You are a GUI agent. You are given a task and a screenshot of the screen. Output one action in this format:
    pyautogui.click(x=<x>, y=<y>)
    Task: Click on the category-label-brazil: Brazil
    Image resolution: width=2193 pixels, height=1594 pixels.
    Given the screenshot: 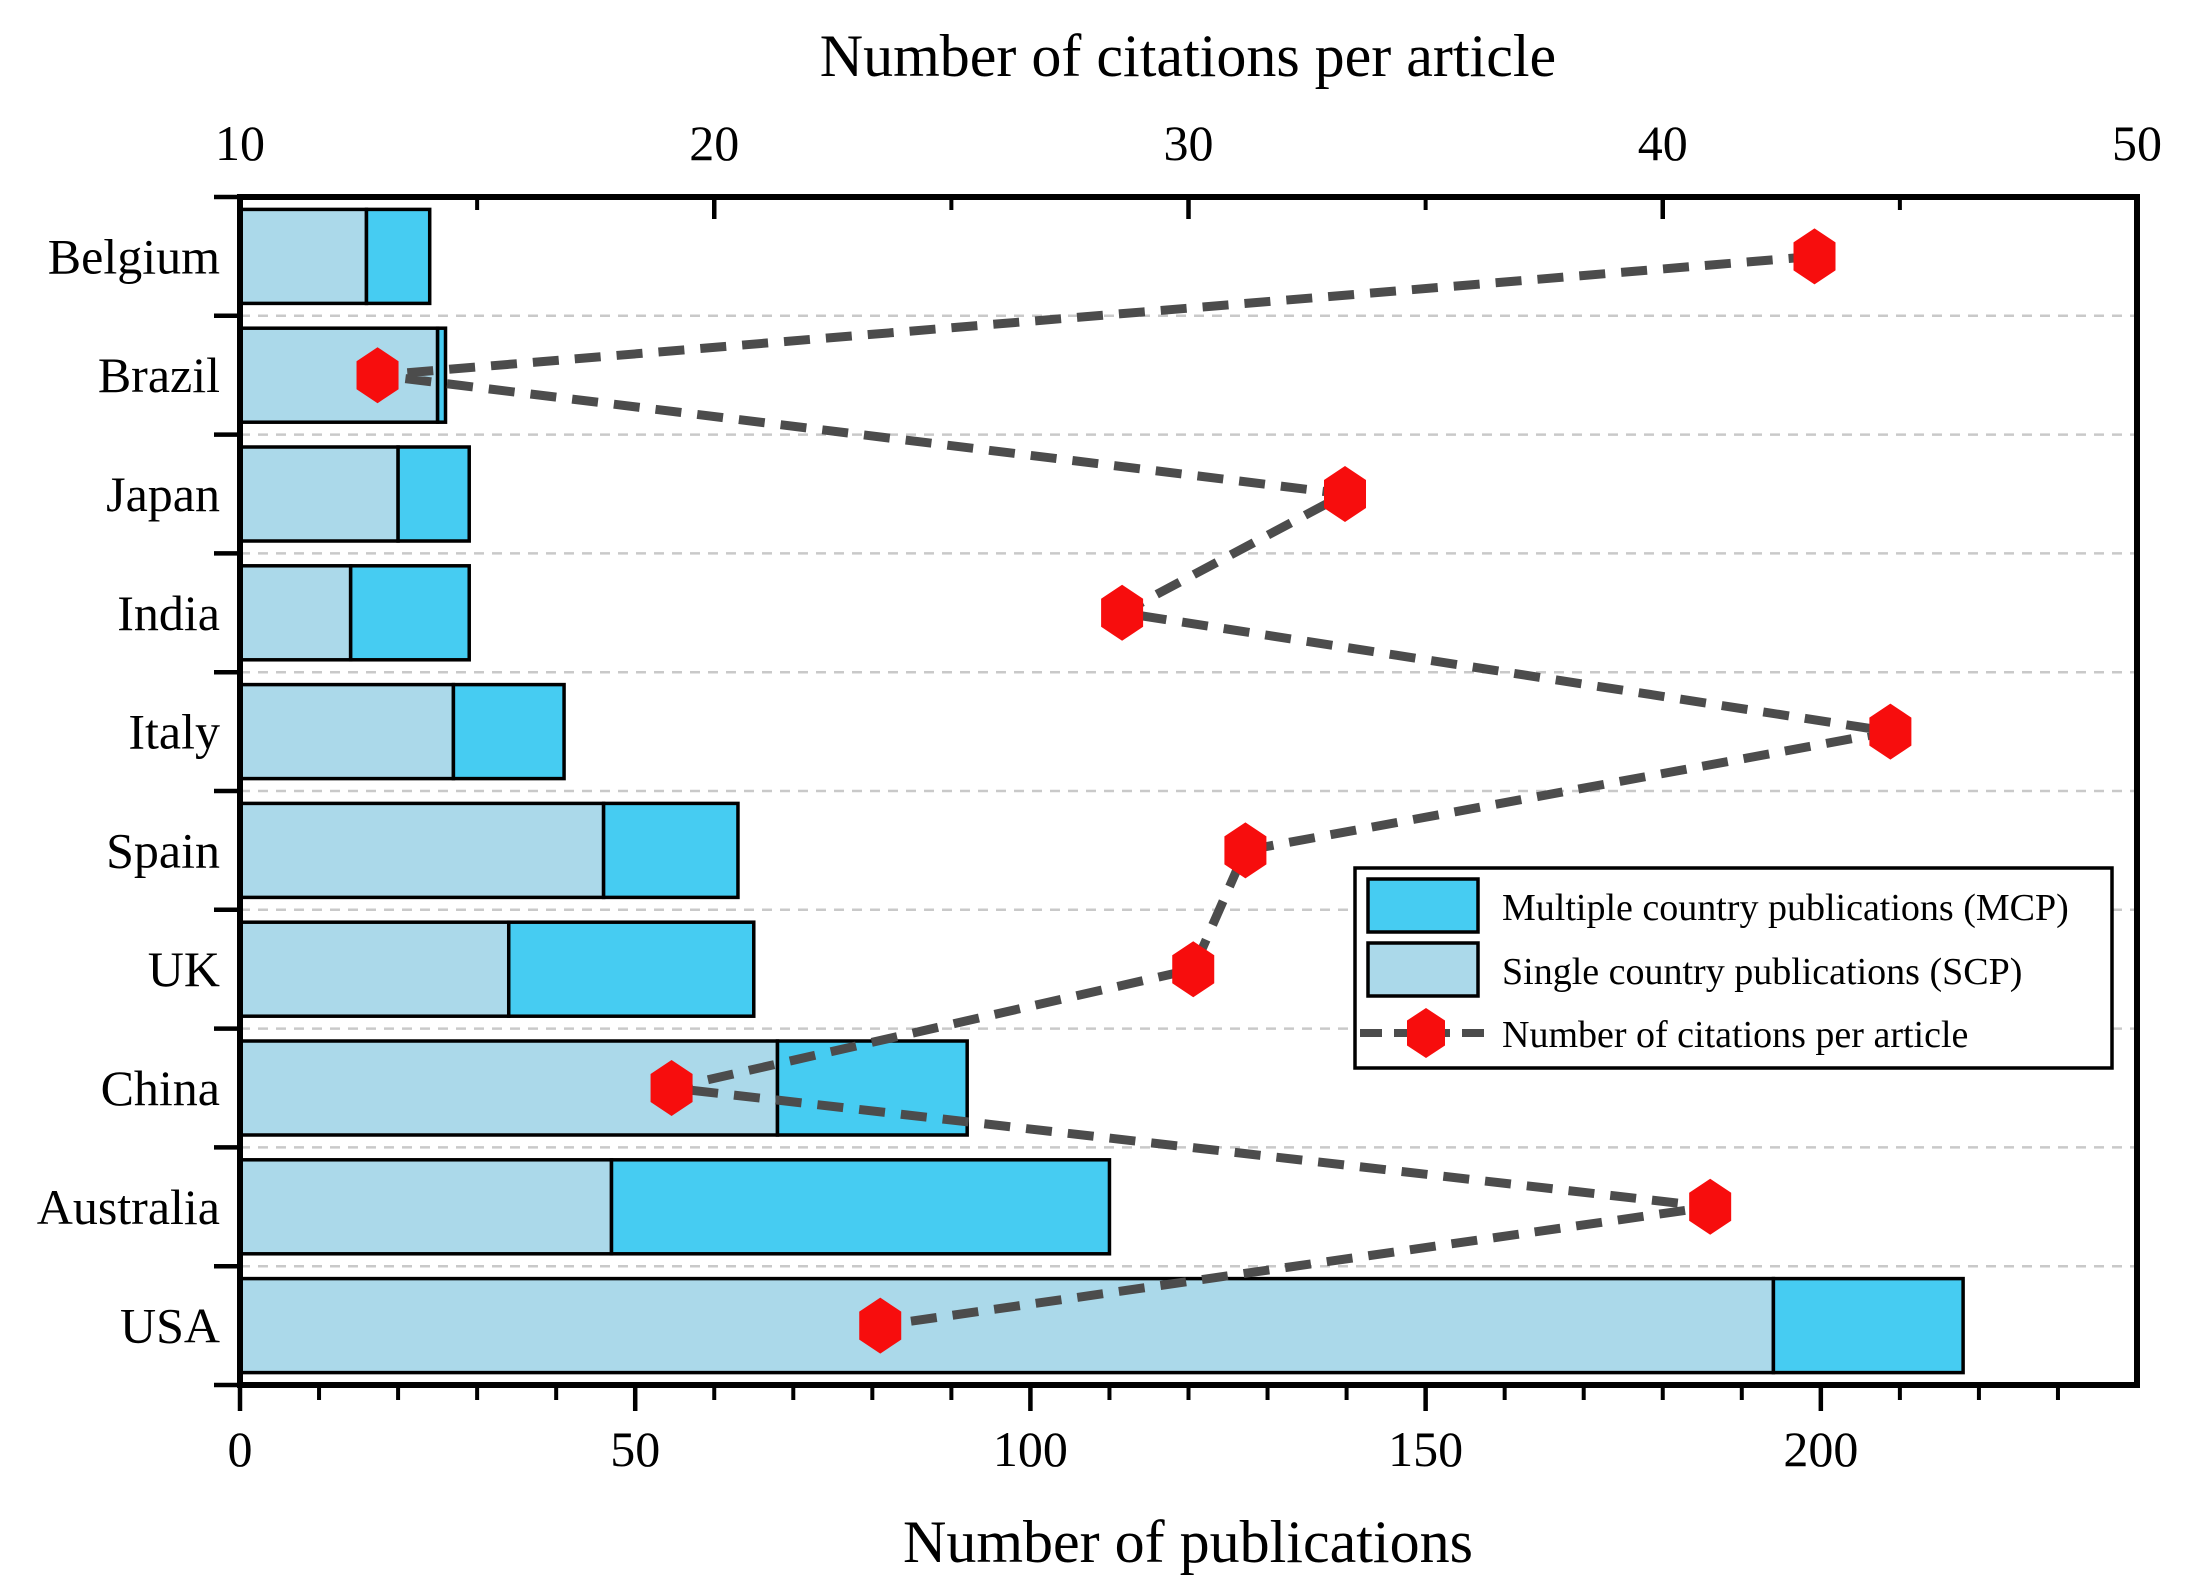 What is the action you would take?
    pyautogui.click(x=159, y=375)
    